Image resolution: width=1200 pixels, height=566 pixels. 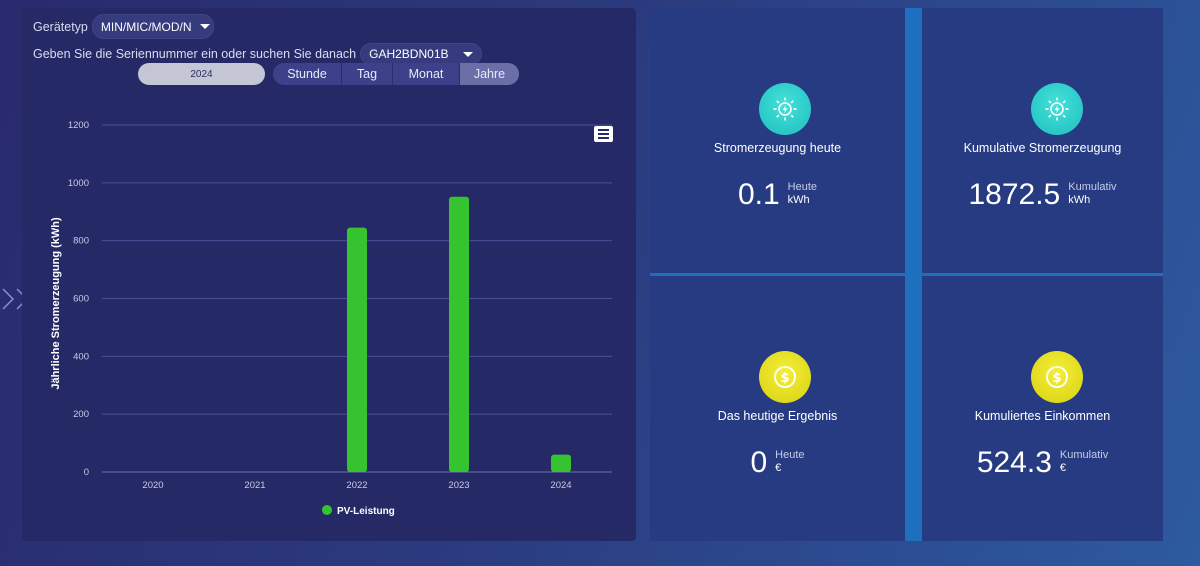 I want to click on chart-menu-icon, so click(x=603, y=134).